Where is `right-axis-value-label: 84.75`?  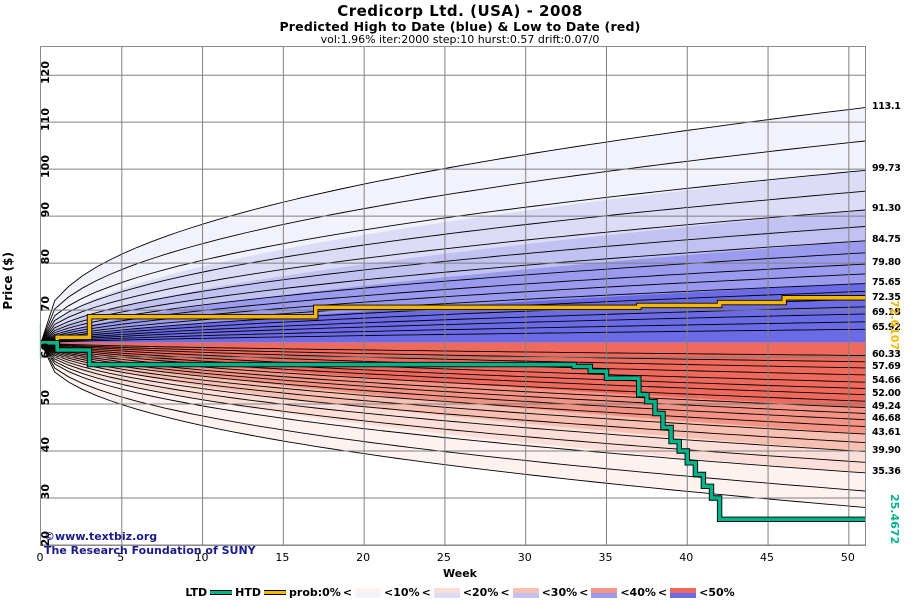
right-axis-value-label: 84.75 is located at coordinates (886, 239).